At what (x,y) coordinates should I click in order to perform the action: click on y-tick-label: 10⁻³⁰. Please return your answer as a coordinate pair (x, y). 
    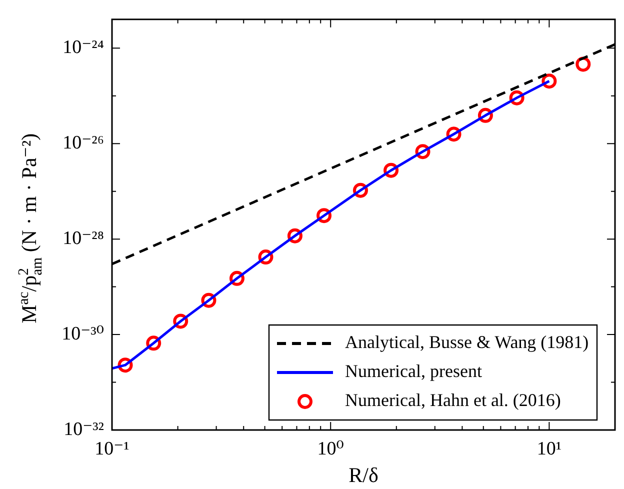
    Looking at the image, I should click on (83, 334).